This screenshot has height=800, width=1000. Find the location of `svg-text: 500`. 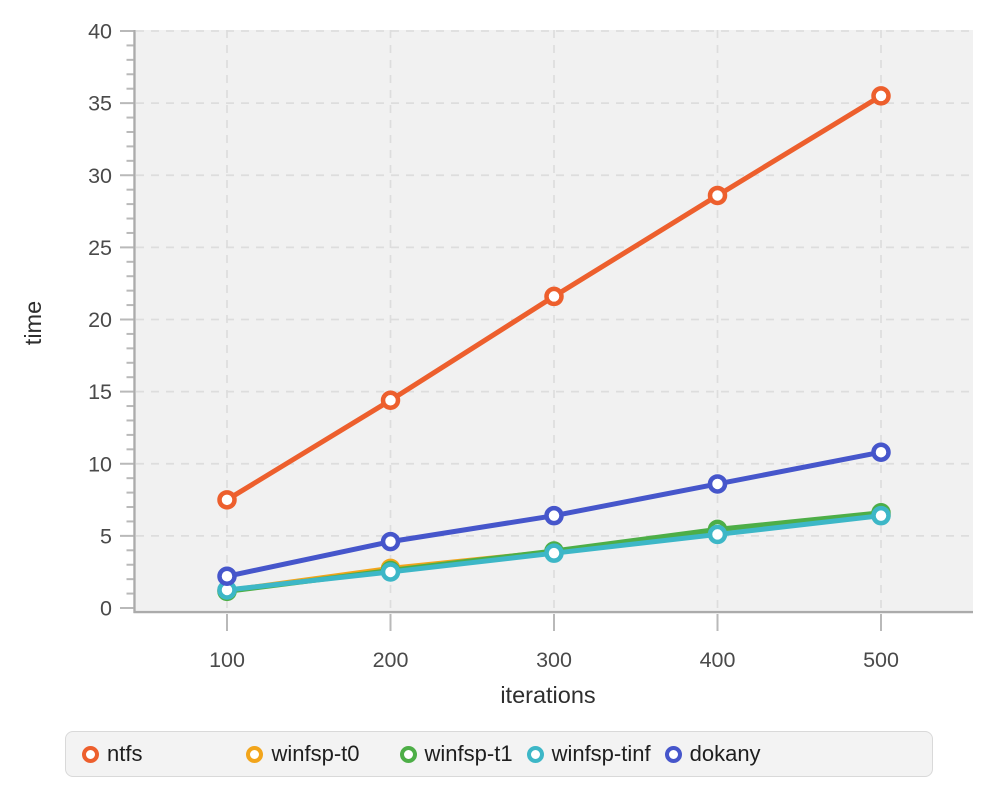

svg-text: 500 is located at coordinates (881, 660).